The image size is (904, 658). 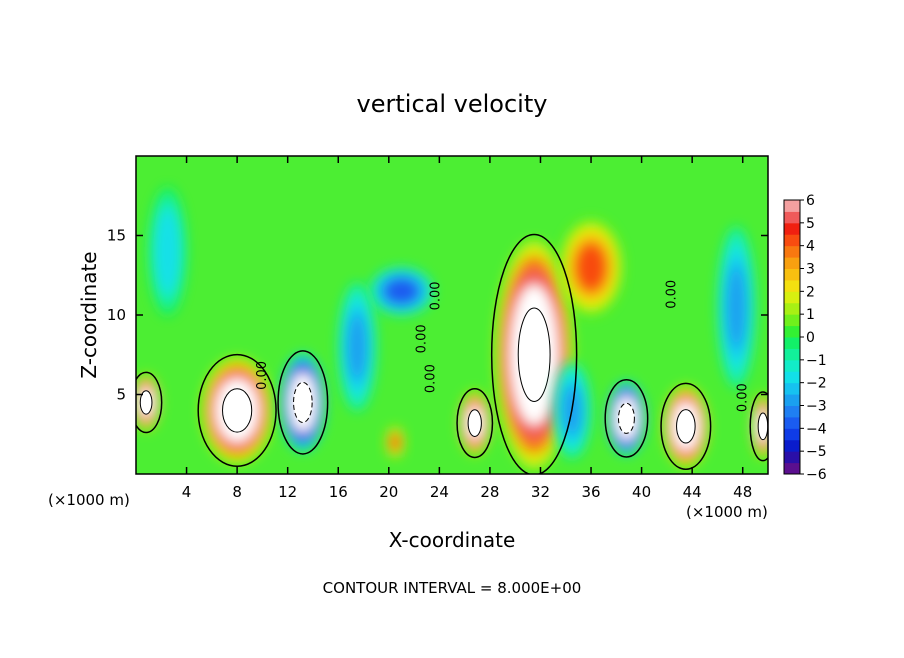 What do you see at coordinates (810, 247) in the screenshot?
I see `colorbar-tick-label: 4` at bounding box center [810, 247].